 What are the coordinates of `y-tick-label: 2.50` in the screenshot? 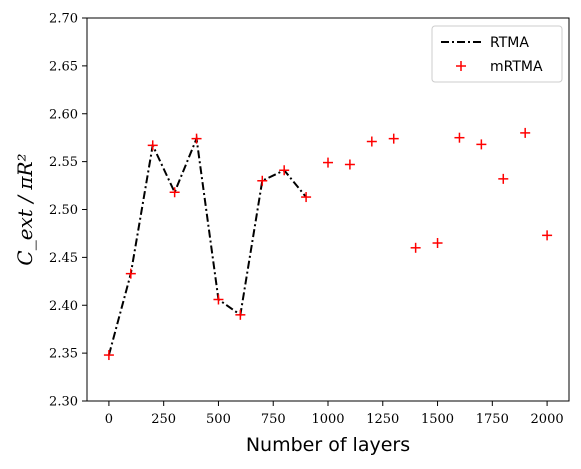 It's located at (63, 210).